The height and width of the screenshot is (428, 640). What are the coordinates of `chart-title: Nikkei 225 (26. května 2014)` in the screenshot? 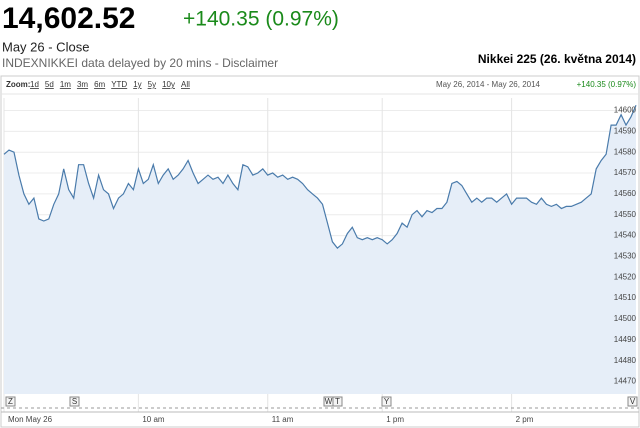 It's located at (557, 59).